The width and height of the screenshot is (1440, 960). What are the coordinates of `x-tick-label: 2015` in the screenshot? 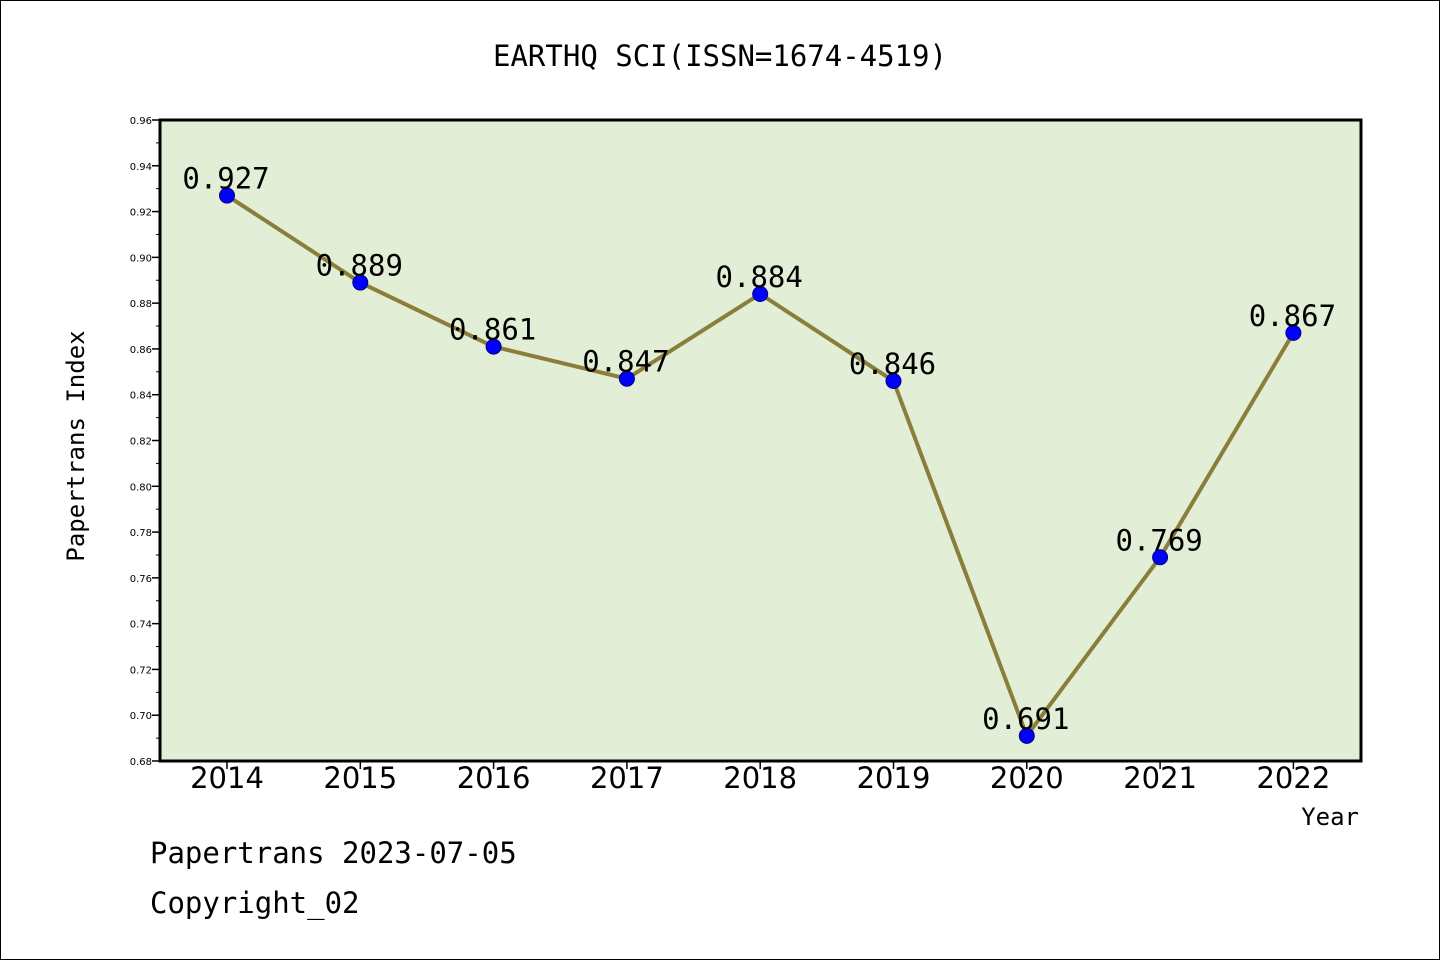 It's located at (360, 778).